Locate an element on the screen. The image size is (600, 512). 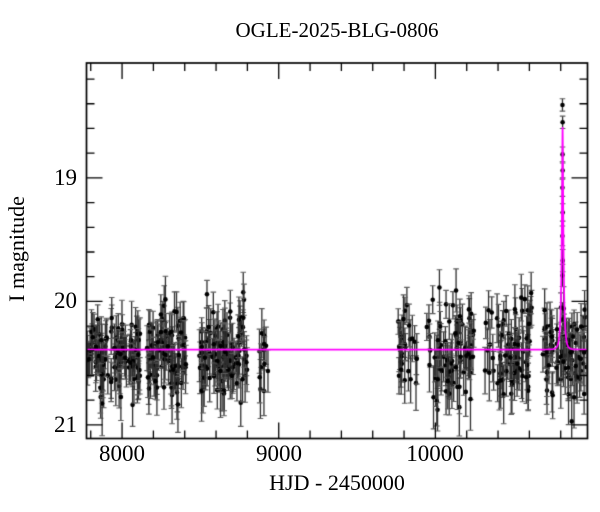
y-tick-label-20: 20 is located at coordinates (65, 300).